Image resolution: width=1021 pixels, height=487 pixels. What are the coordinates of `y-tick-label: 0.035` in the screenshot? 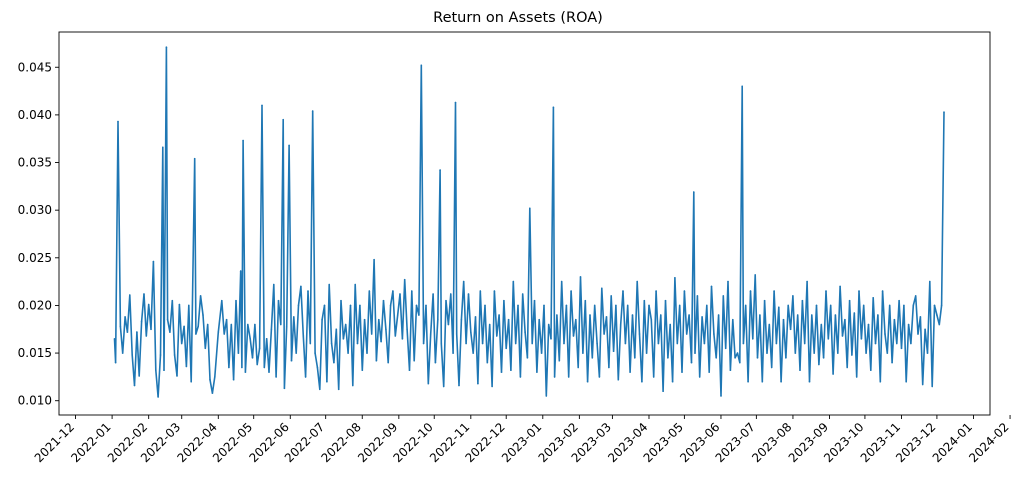 It's located at (35, 163).